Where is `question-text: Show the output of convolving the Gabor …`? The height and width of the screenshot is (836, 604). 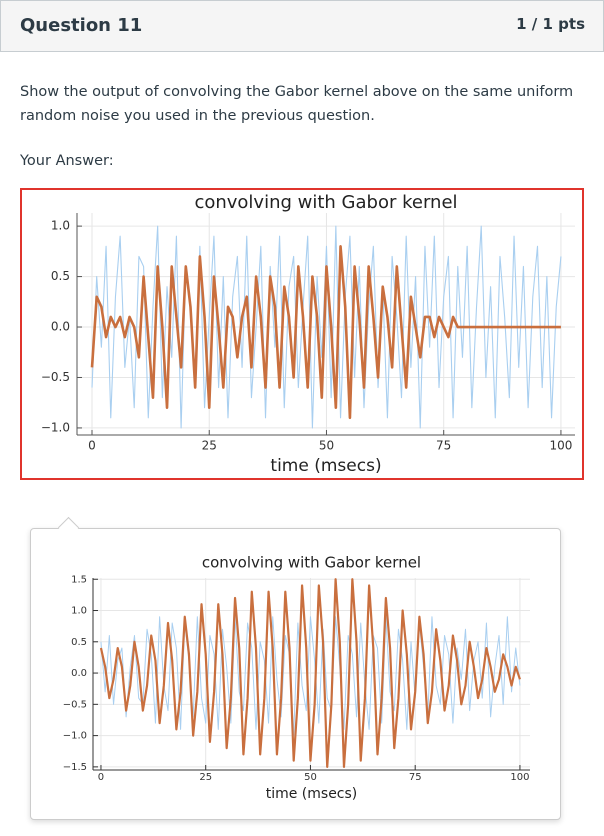
question-text: Show the output of convolving the Gabor … is located at coordinates (297, 104).